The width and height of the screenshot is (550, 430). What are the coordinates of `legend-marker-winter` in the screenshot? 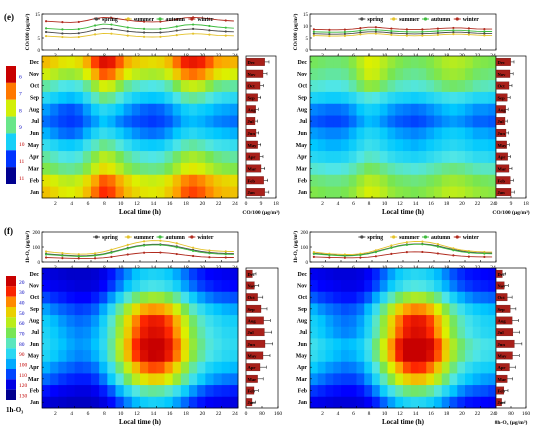 It's located at (192, 237).